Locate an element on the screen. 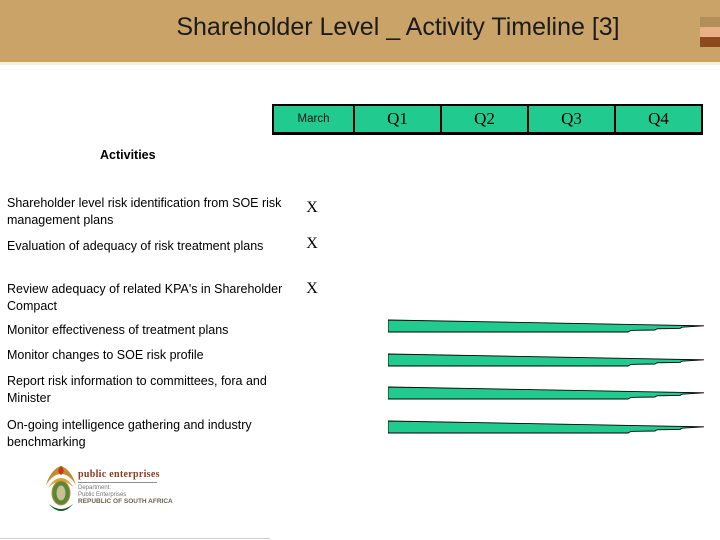 The width and height of the screenshot is (720, 540). timeline-header-row: March Q1 Q2 Q3 Q4 is located at coordinates (487, 119).